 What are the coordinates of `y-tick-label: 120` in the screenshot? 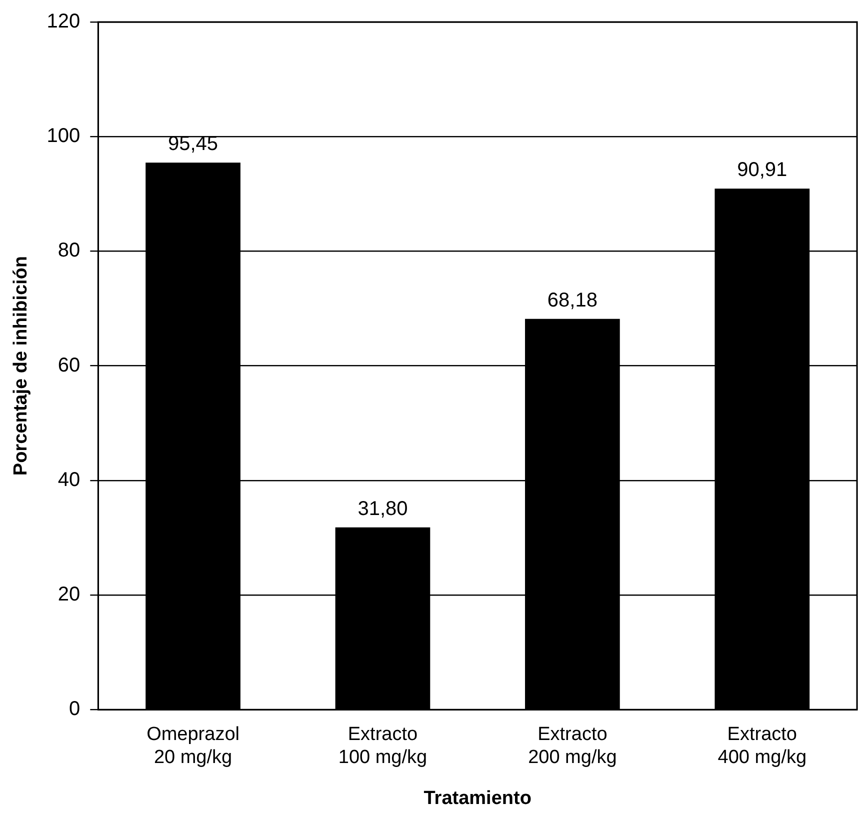 It's located at (63, 21).